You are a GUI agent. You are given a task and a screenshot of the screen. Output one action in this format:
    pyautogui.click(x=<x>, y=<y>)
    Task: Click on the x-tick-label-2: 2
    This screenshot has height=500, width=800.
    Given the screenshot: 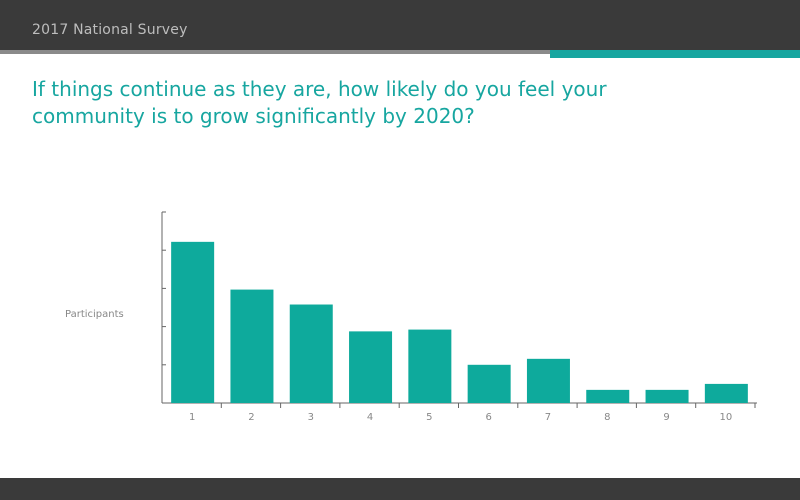 What is the action you would take?
    pyautogui.click(x=251, y=417)
    